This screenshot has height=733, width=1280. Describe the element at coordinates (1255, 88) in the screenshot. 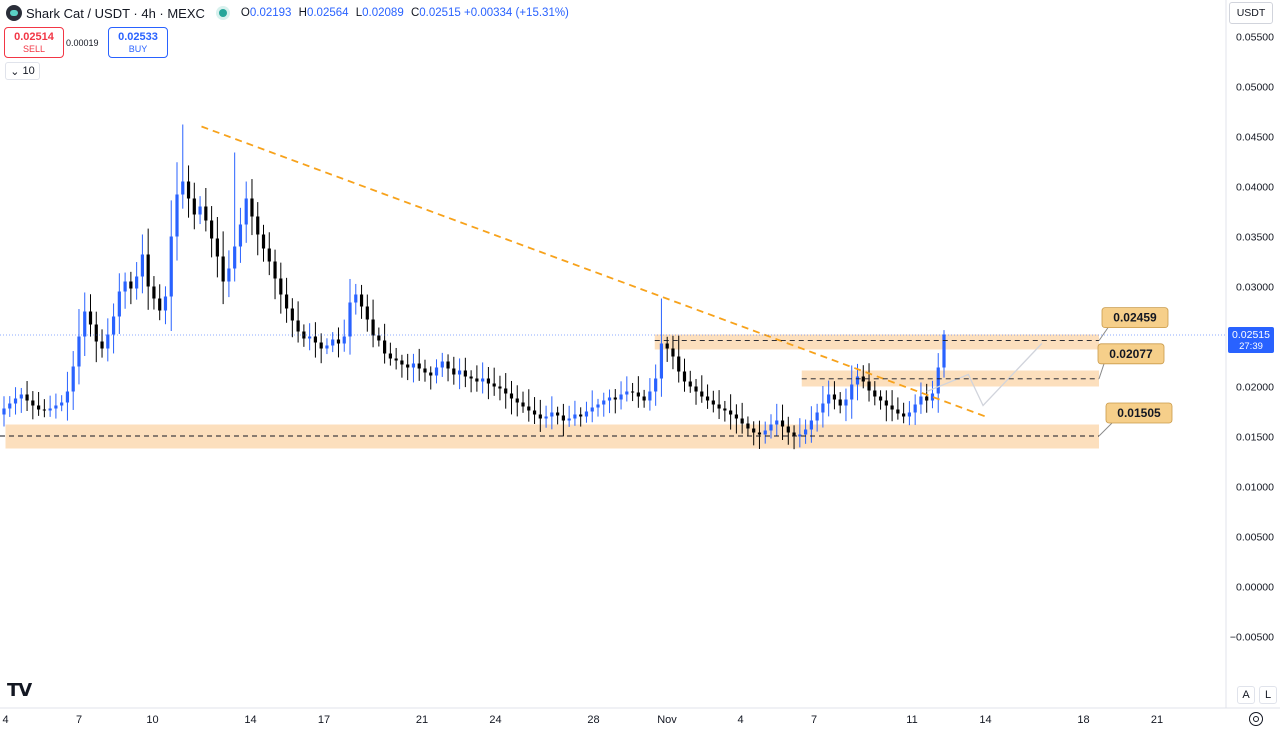

I see `price-tick-label: 0.05000` at that location.